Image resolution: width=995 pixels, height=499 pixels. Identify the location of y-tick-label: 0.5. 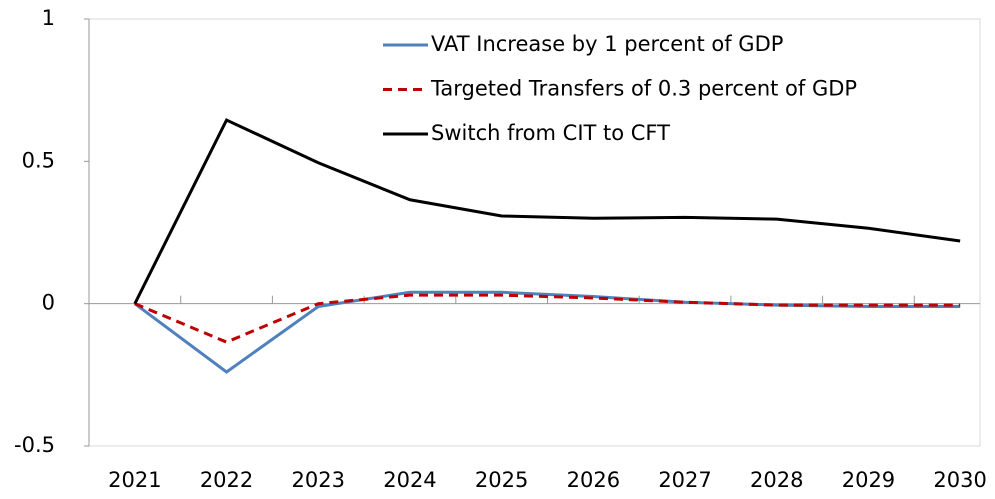
(38, 160).